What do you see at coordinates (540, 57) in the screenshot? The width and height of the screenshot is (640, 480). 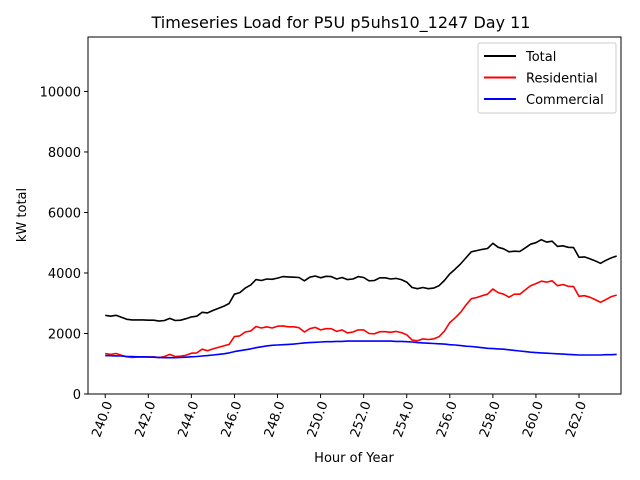 I see `legend-label-total: Total` at bounding box center [540, 57].